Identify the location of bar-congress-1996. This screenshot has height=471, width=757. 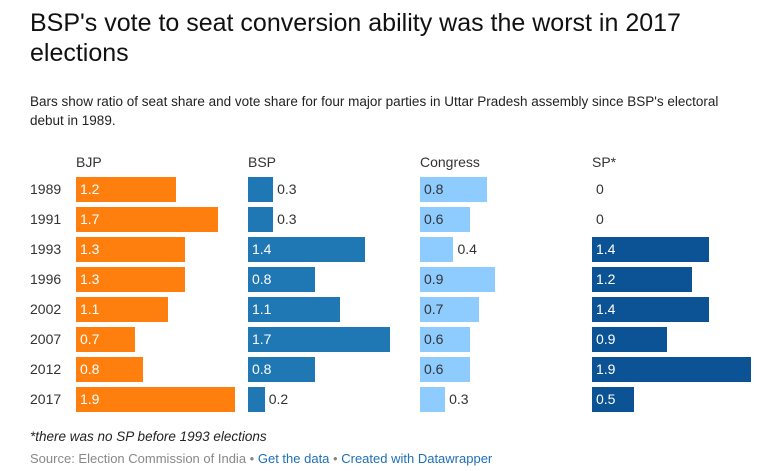
(458, 279).